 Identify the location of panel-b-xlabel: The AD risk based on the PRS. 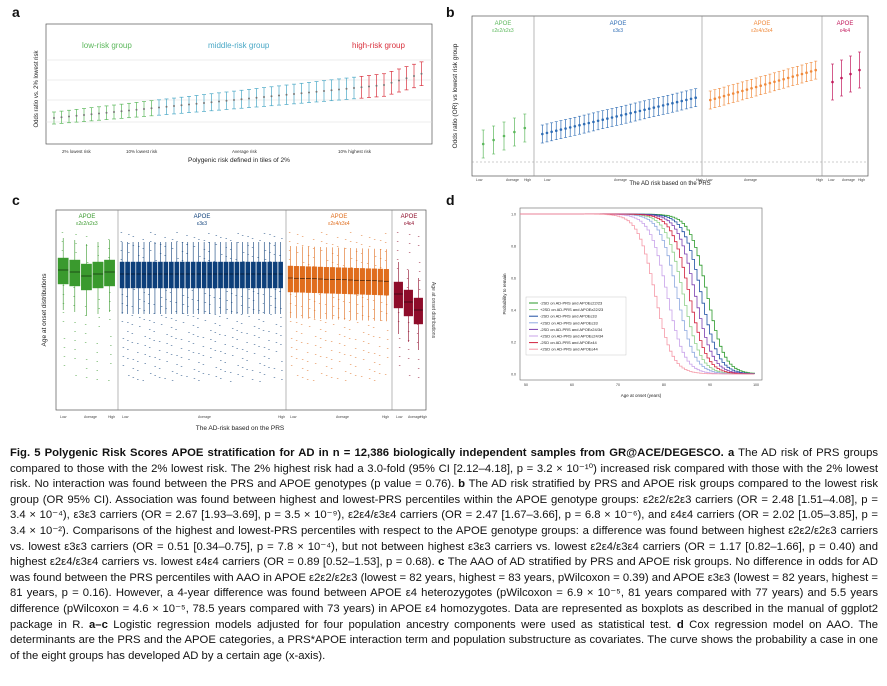
(669, 184).